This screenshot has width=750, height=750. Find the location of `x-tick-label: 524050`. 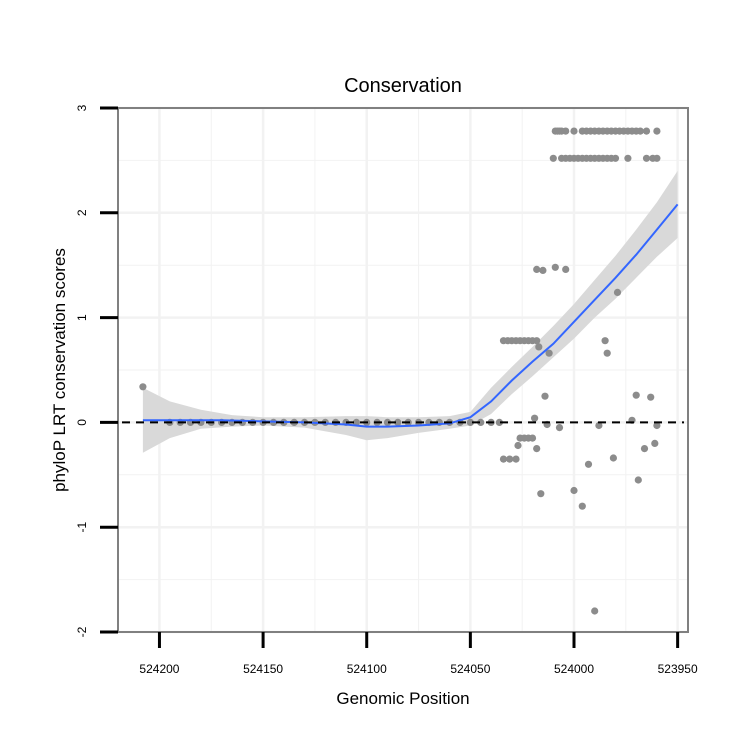

x-tick-label: 524050 is located at coordinates (470, 669).